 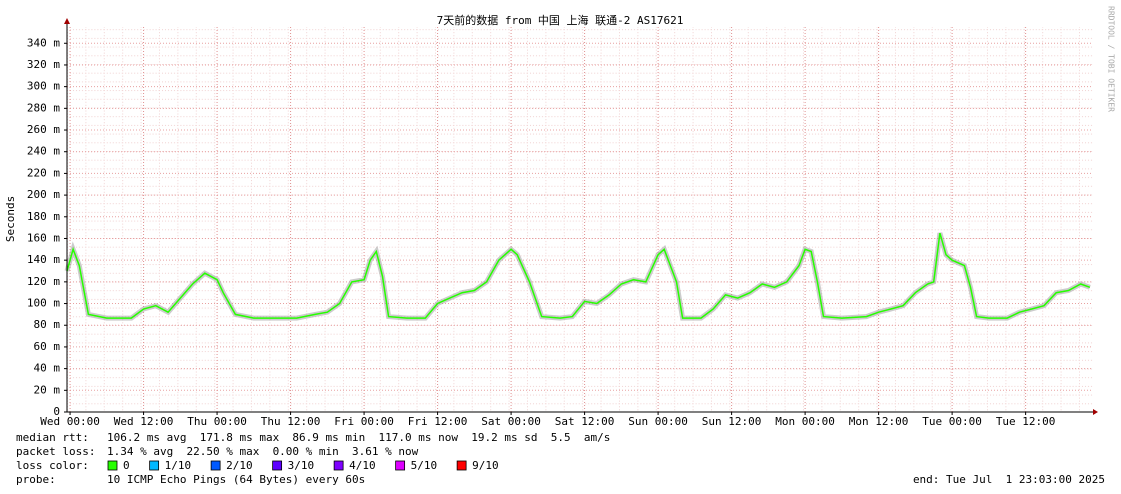 What do you see at coordinates (43, 303) in the screenshot?
I see `y-tick-label: 100 m` at bounding box center [43, 303].